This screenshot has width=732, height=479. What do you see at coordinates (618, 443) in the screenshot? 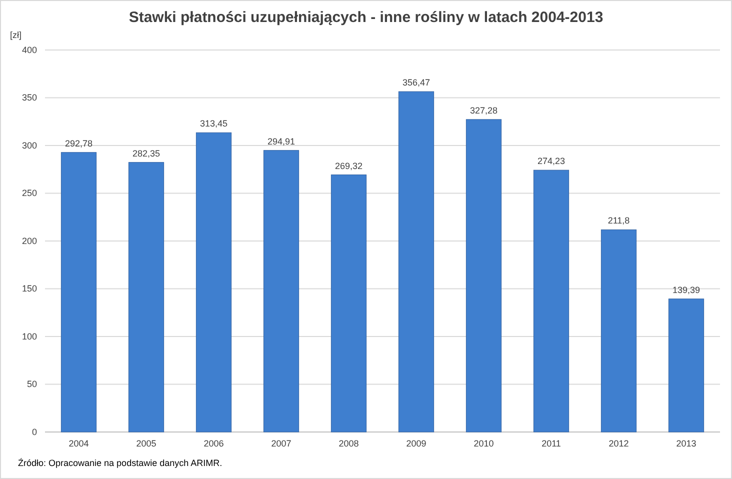
I see `x-tick-label: 2012` at bounding box center [618, 443].